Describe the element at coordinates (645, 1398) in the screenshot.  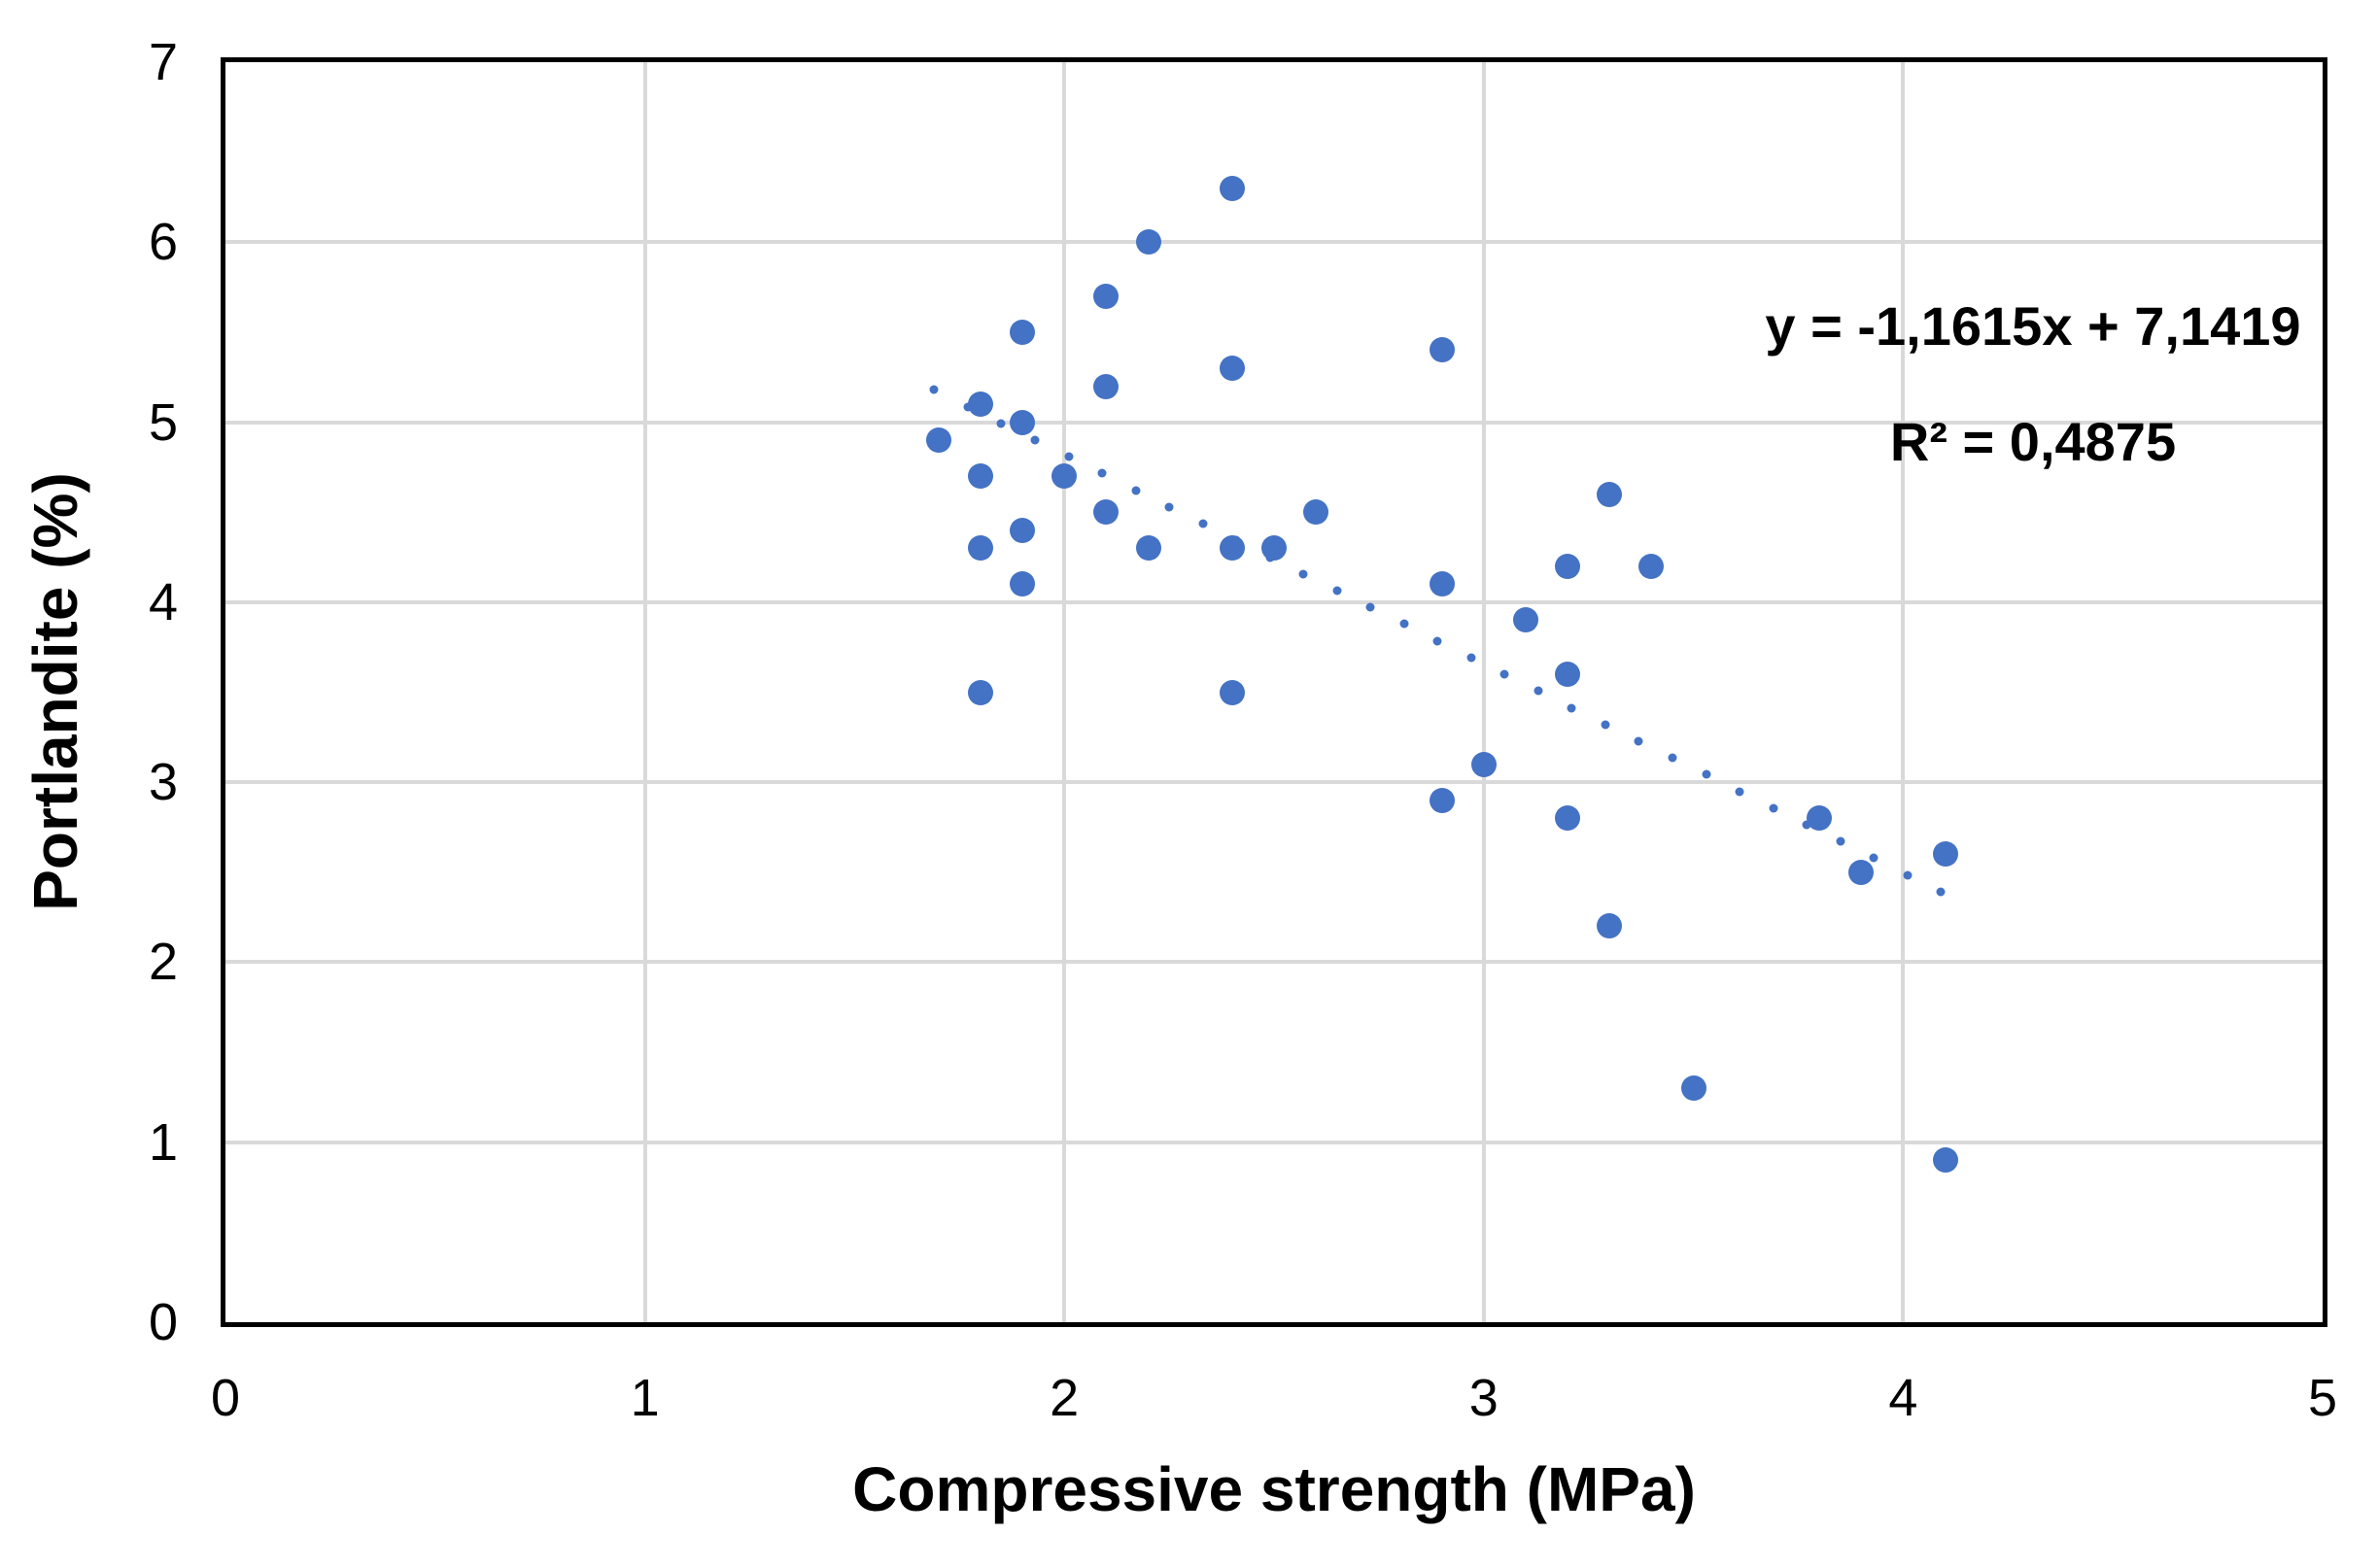
I see `x-tick-label: 1` at that location.